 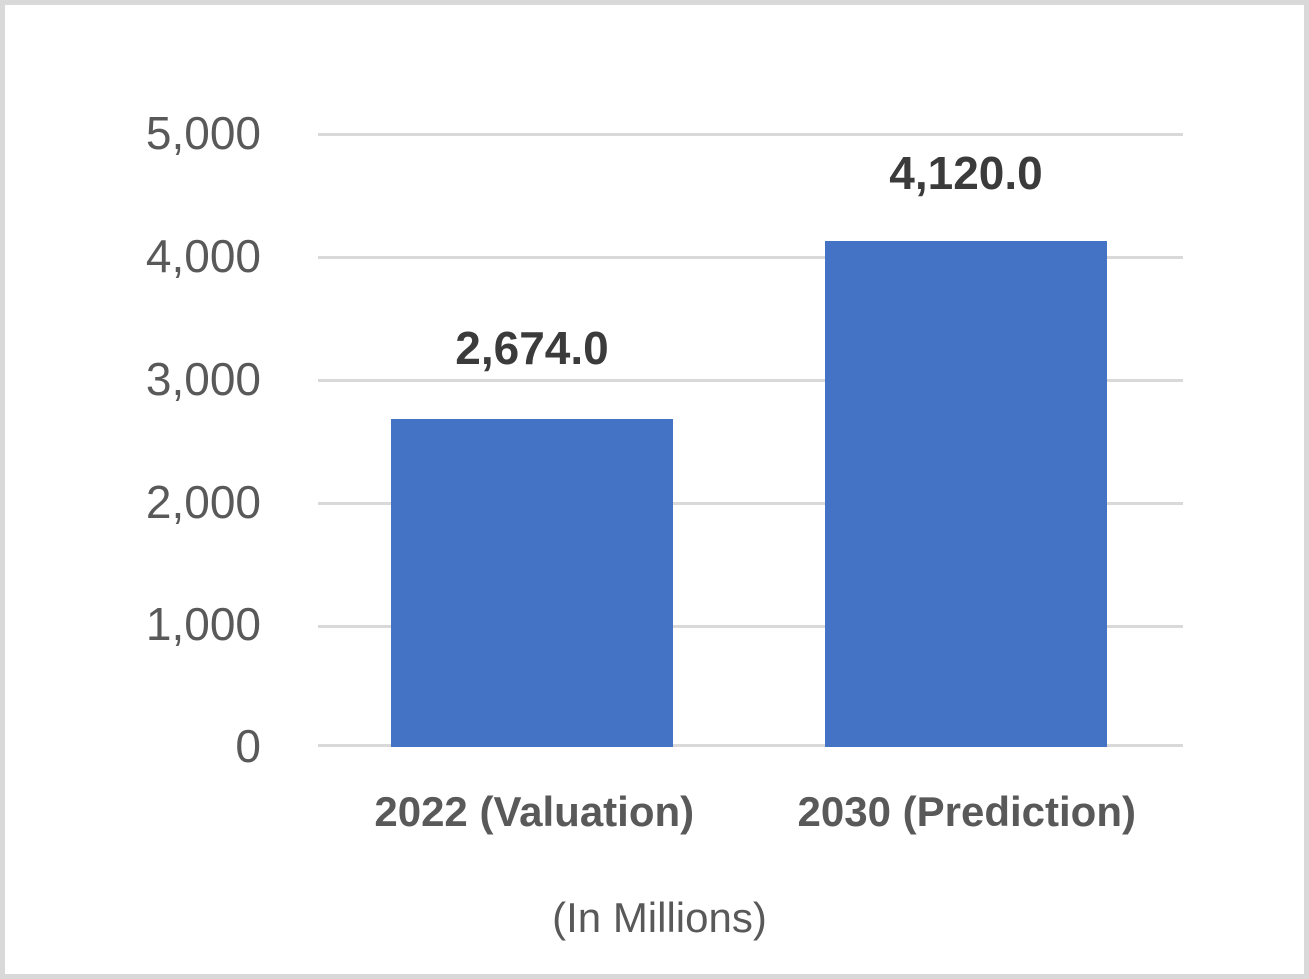 I want to click on y-tick-label-2000: 2,000, so click(x=203, y=502).